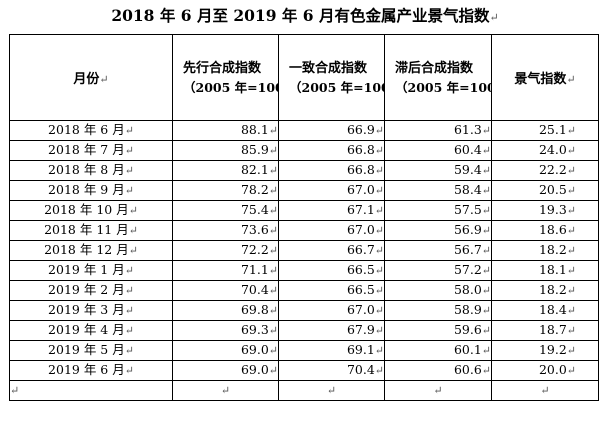  What do you see at coordinates (467, 209) in the screenshot?
I see `lagging-cell-value: 57.5` at bounding box center [467, 209].